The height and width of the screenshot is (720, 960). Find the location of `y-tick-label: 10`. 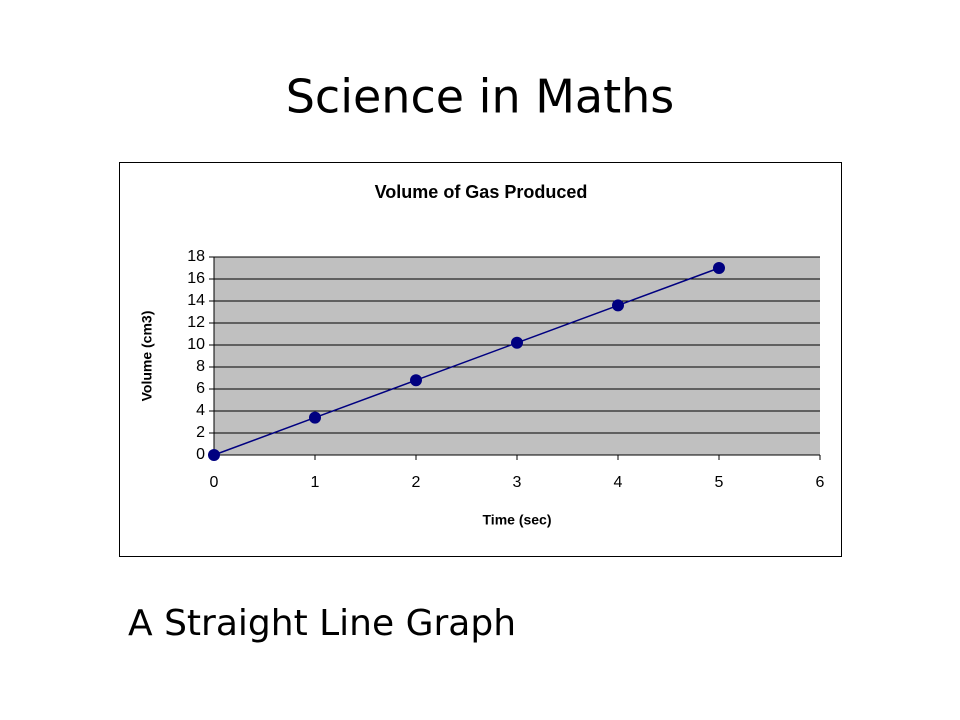

y-tick-label: 10 is located at coordinates (196, 344).